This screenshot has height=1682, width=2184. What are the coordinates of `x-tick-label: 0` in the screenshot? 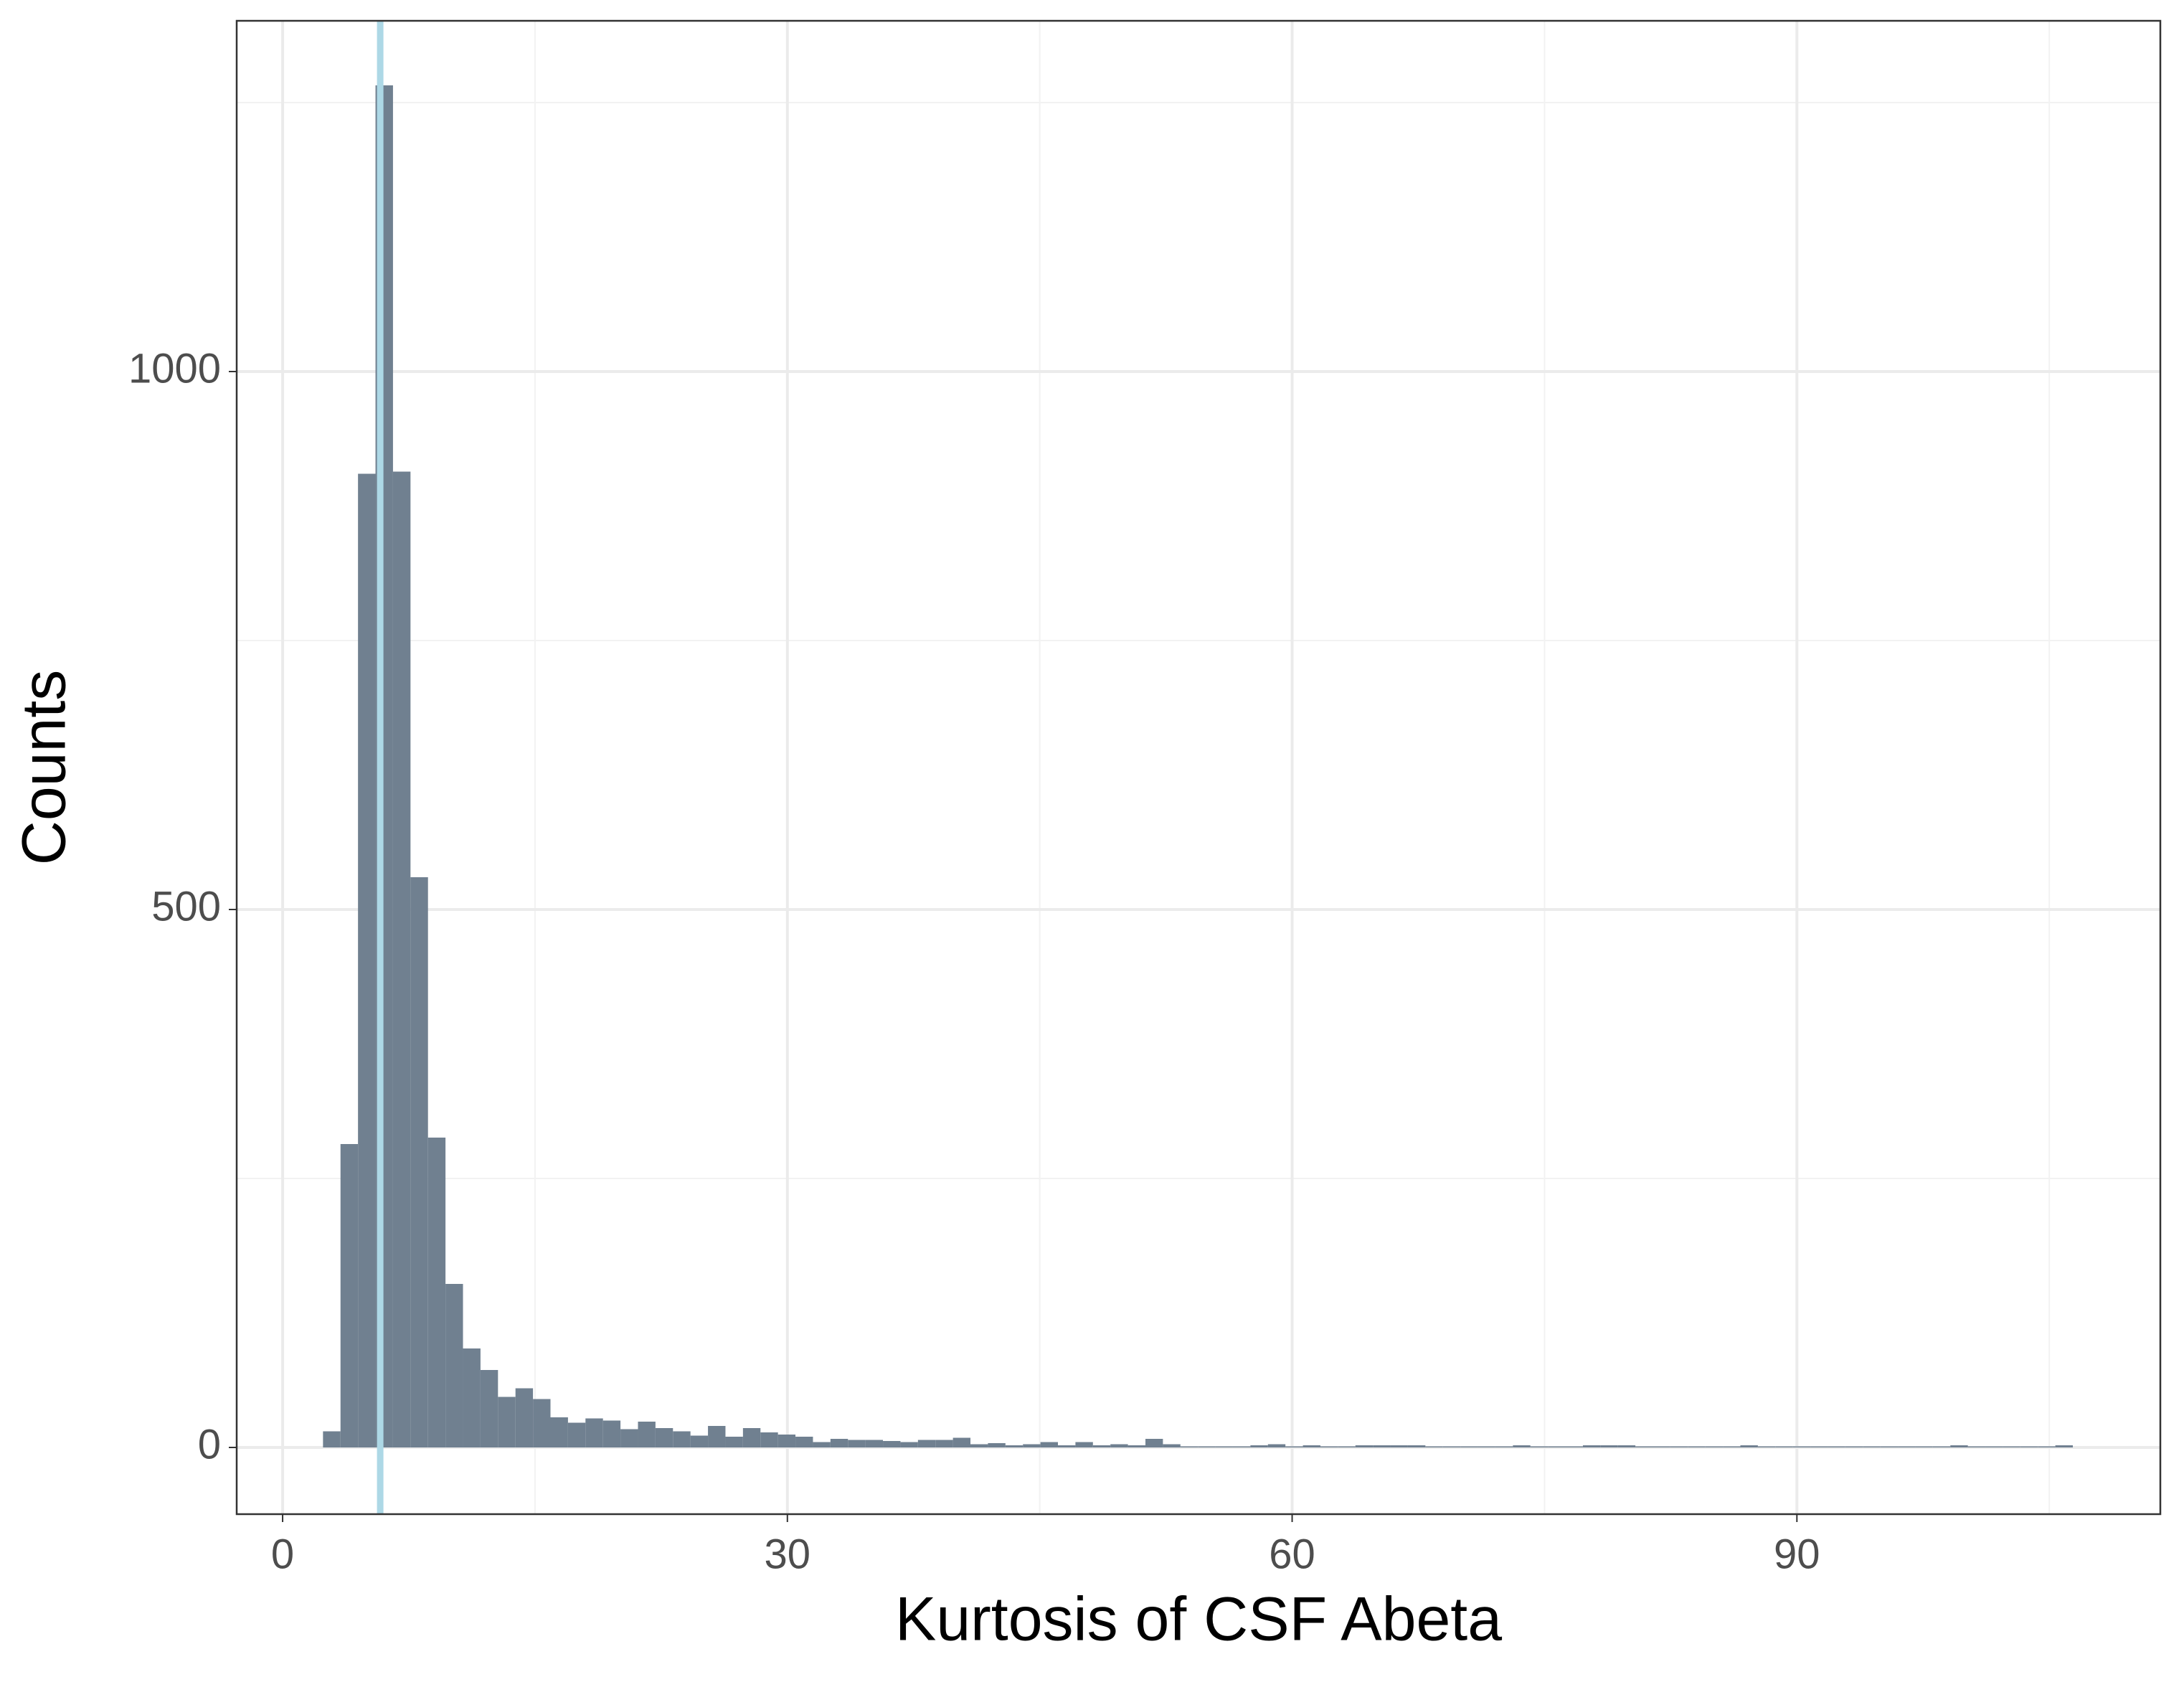 It's located at (282, 1554).